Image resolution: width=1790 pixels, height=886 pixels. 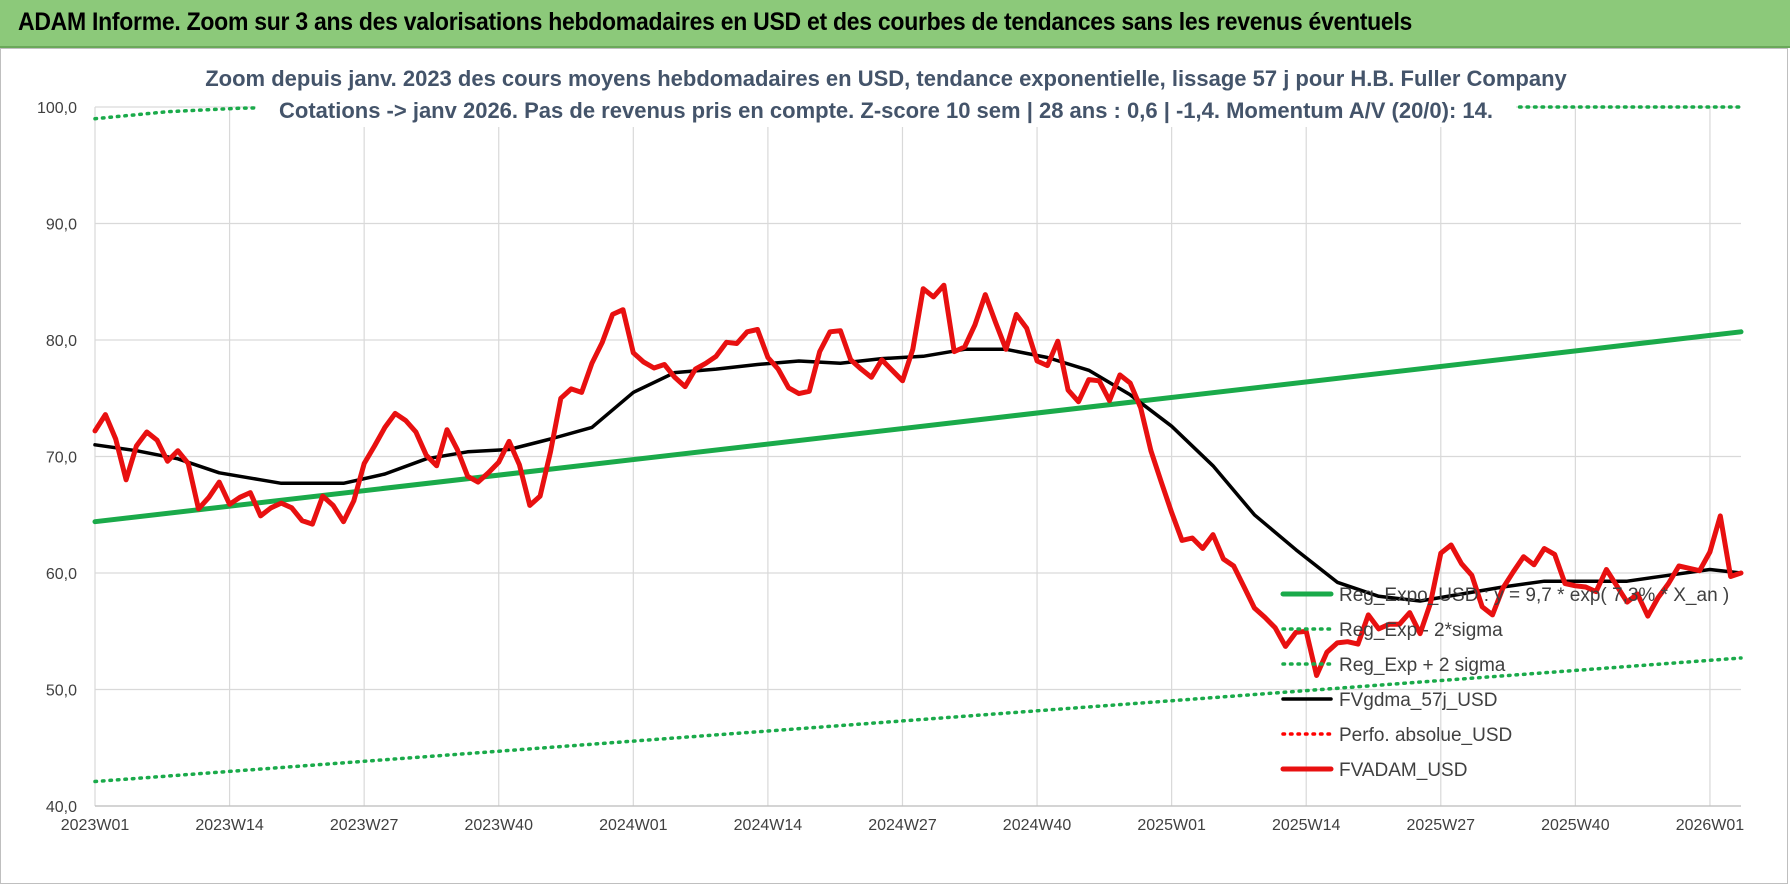 I want to click on x-tick-label: 2023W14, so click(x=229, y=825).